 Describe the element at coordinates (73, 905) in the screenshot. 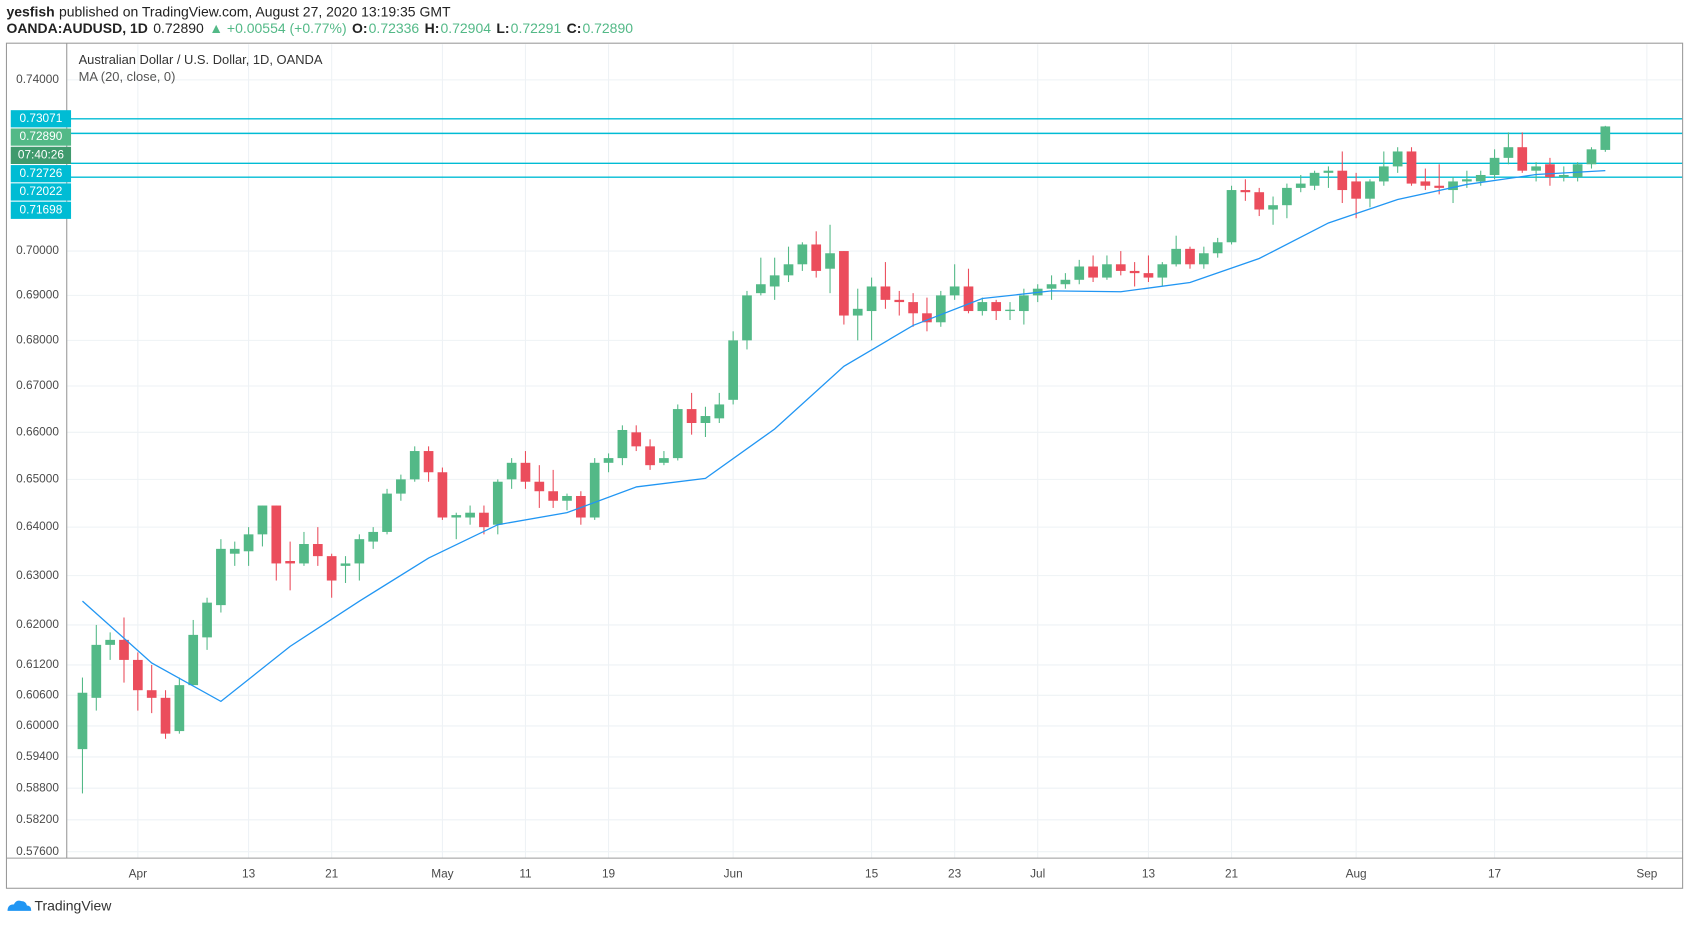

I see `footer-brand: TradingView` at that location.